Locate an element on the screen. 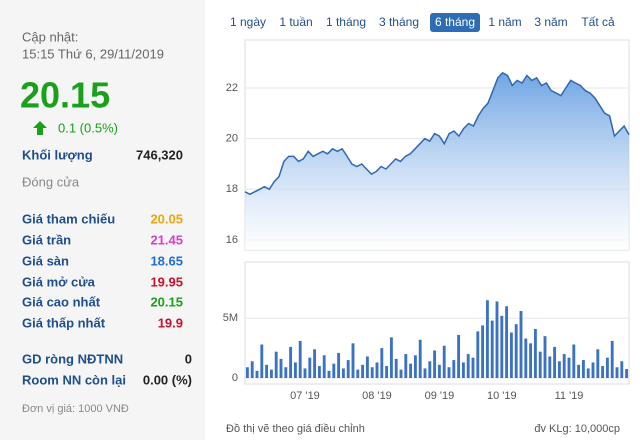 The height and width of the screenshot is (440, 640). tab: 6 tháng is located at coordinates (455, 22).